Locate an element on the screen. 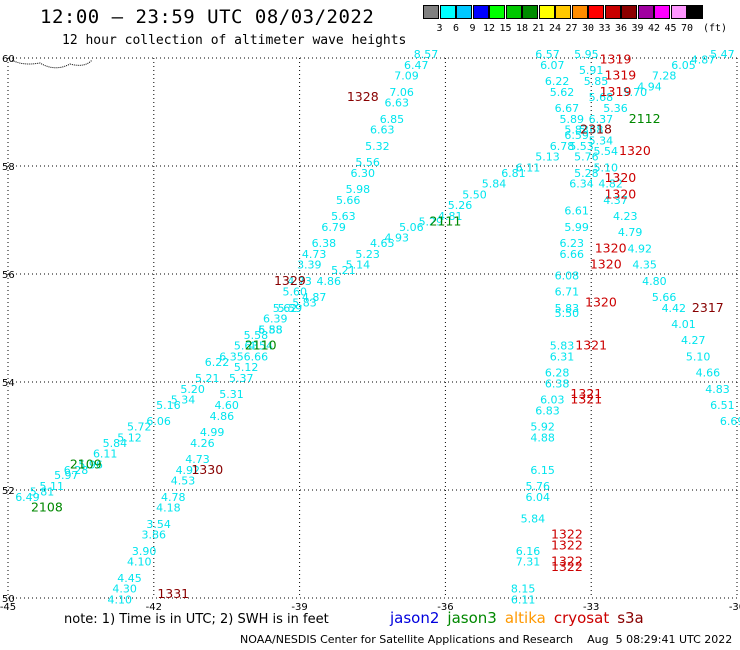 This screenshot has height=650, width=740. x-tick-label: -36 is located at coordinates (445, 607).